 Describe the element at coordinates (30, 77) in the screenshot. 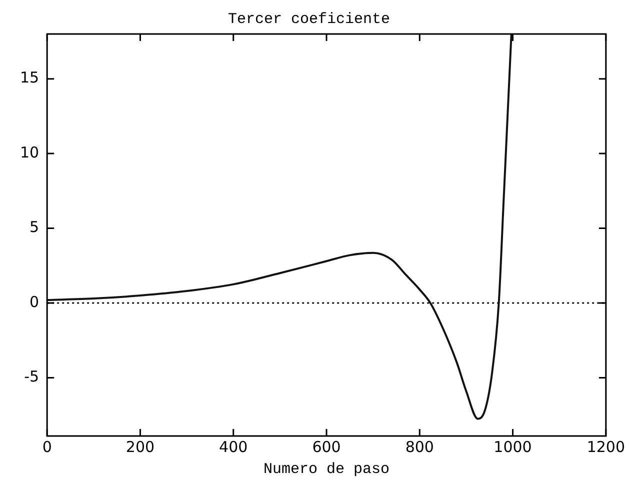

I see `y-tick-label: 15` at that location.